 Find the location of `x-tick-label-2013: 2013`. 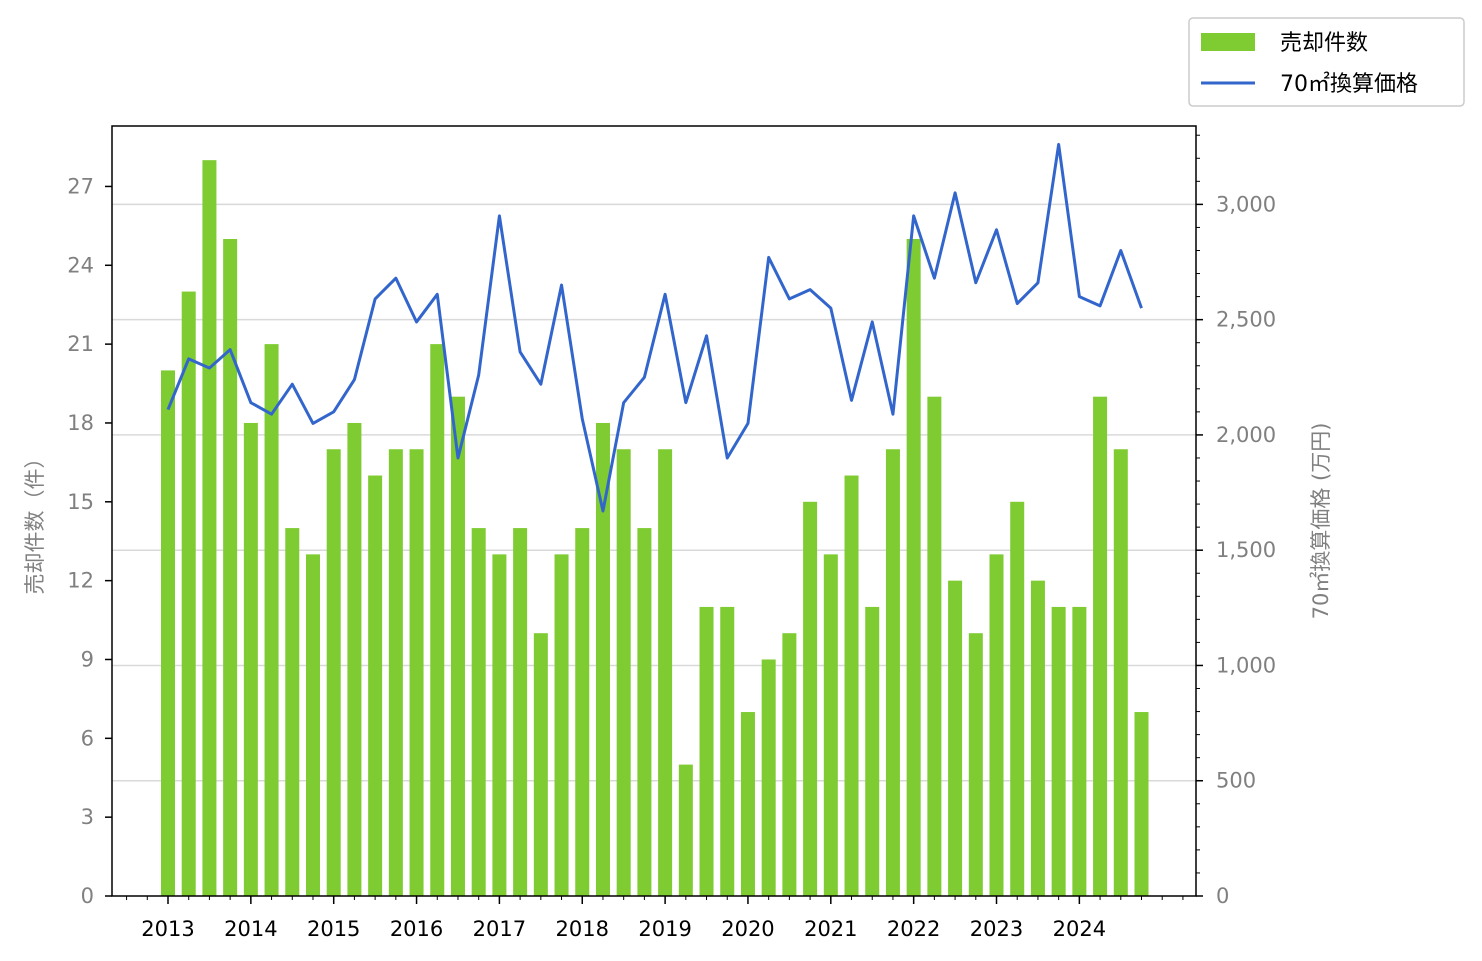

x-tick-label-2013: 2013 is located at coordinates (167, 929).